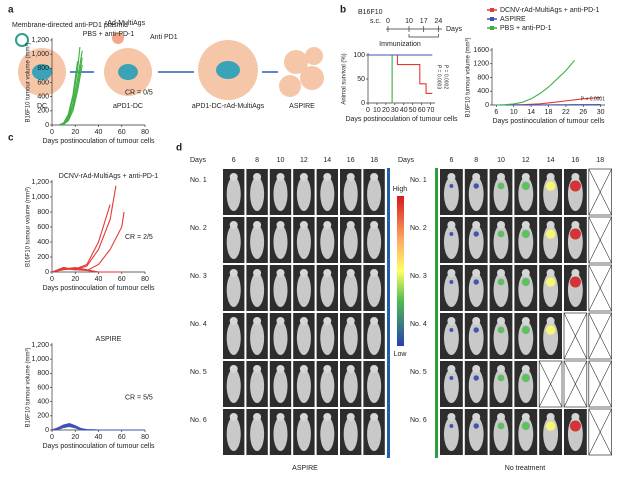 Image resolution: width=621 pixels, height=480 pixels. What do you see at coordinates (566, 112) in the screenshot?
I see `x-tick-label: 22` at bounding box center [566, 112].